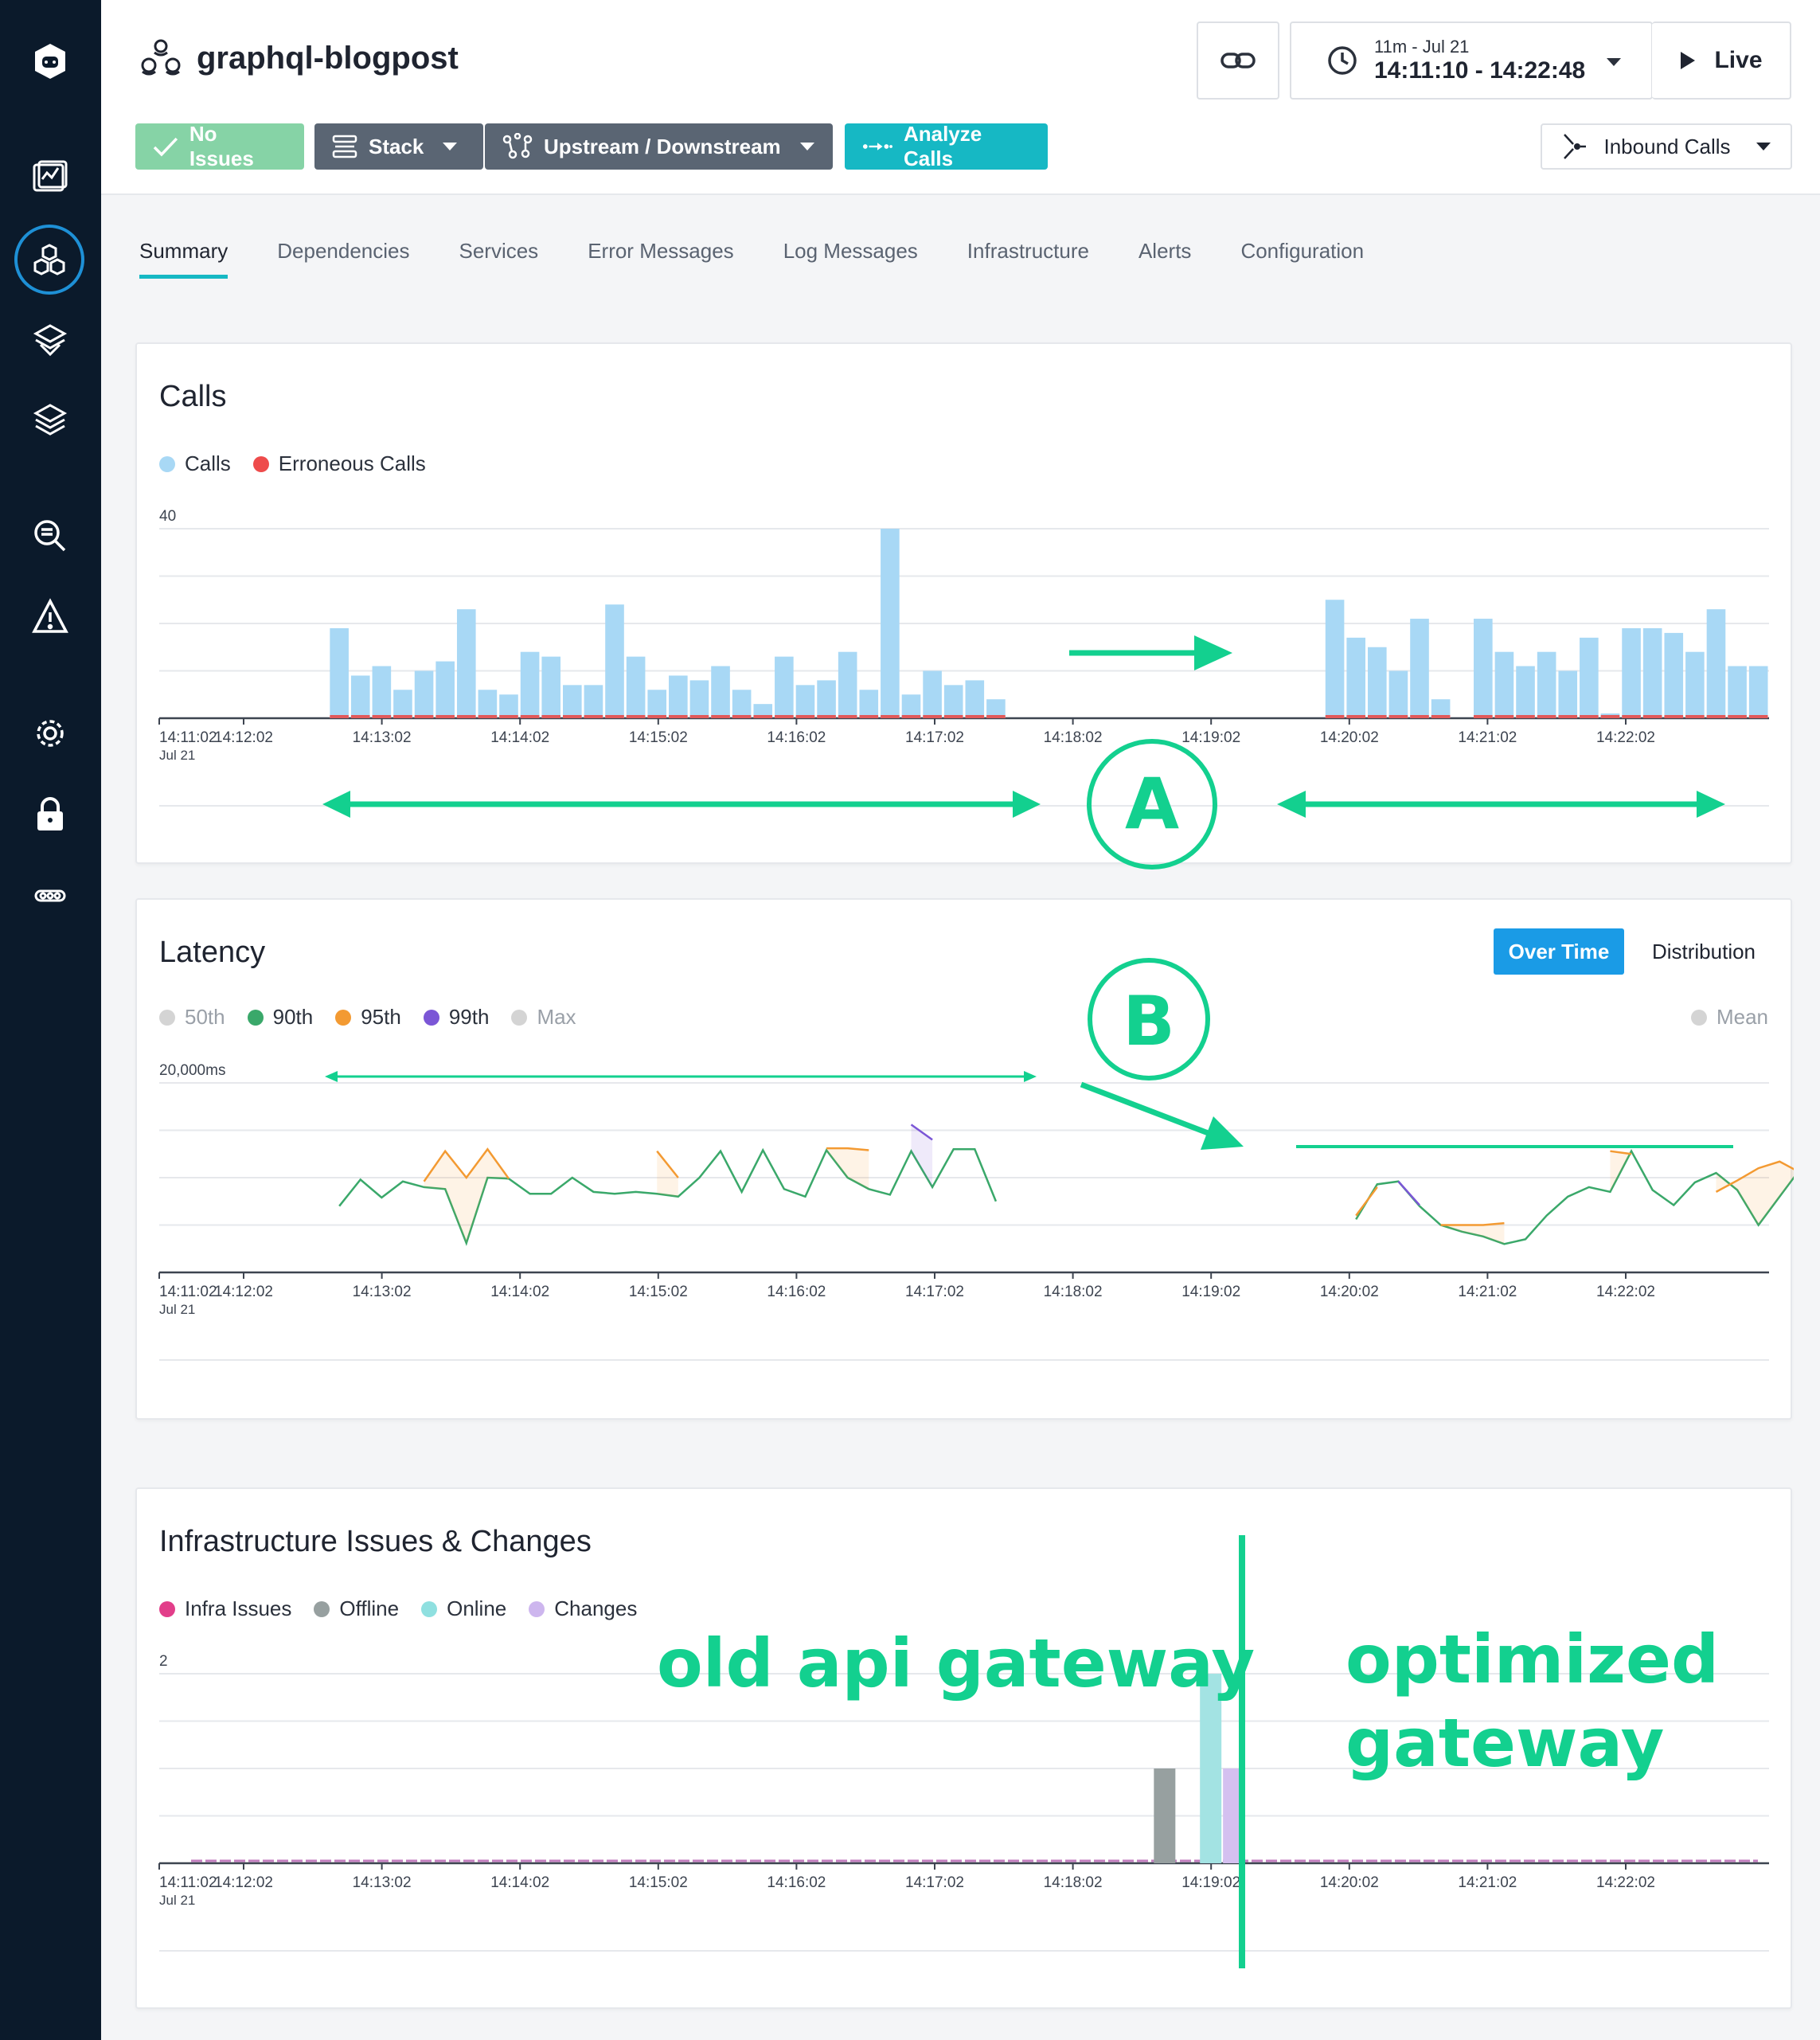 Image resolution: width=1820 pixels, height=2040 pixels. Describe the element at coordinates (661, 251) in the screenshot. I see `tab-error-messages: Error Messages` at that location.